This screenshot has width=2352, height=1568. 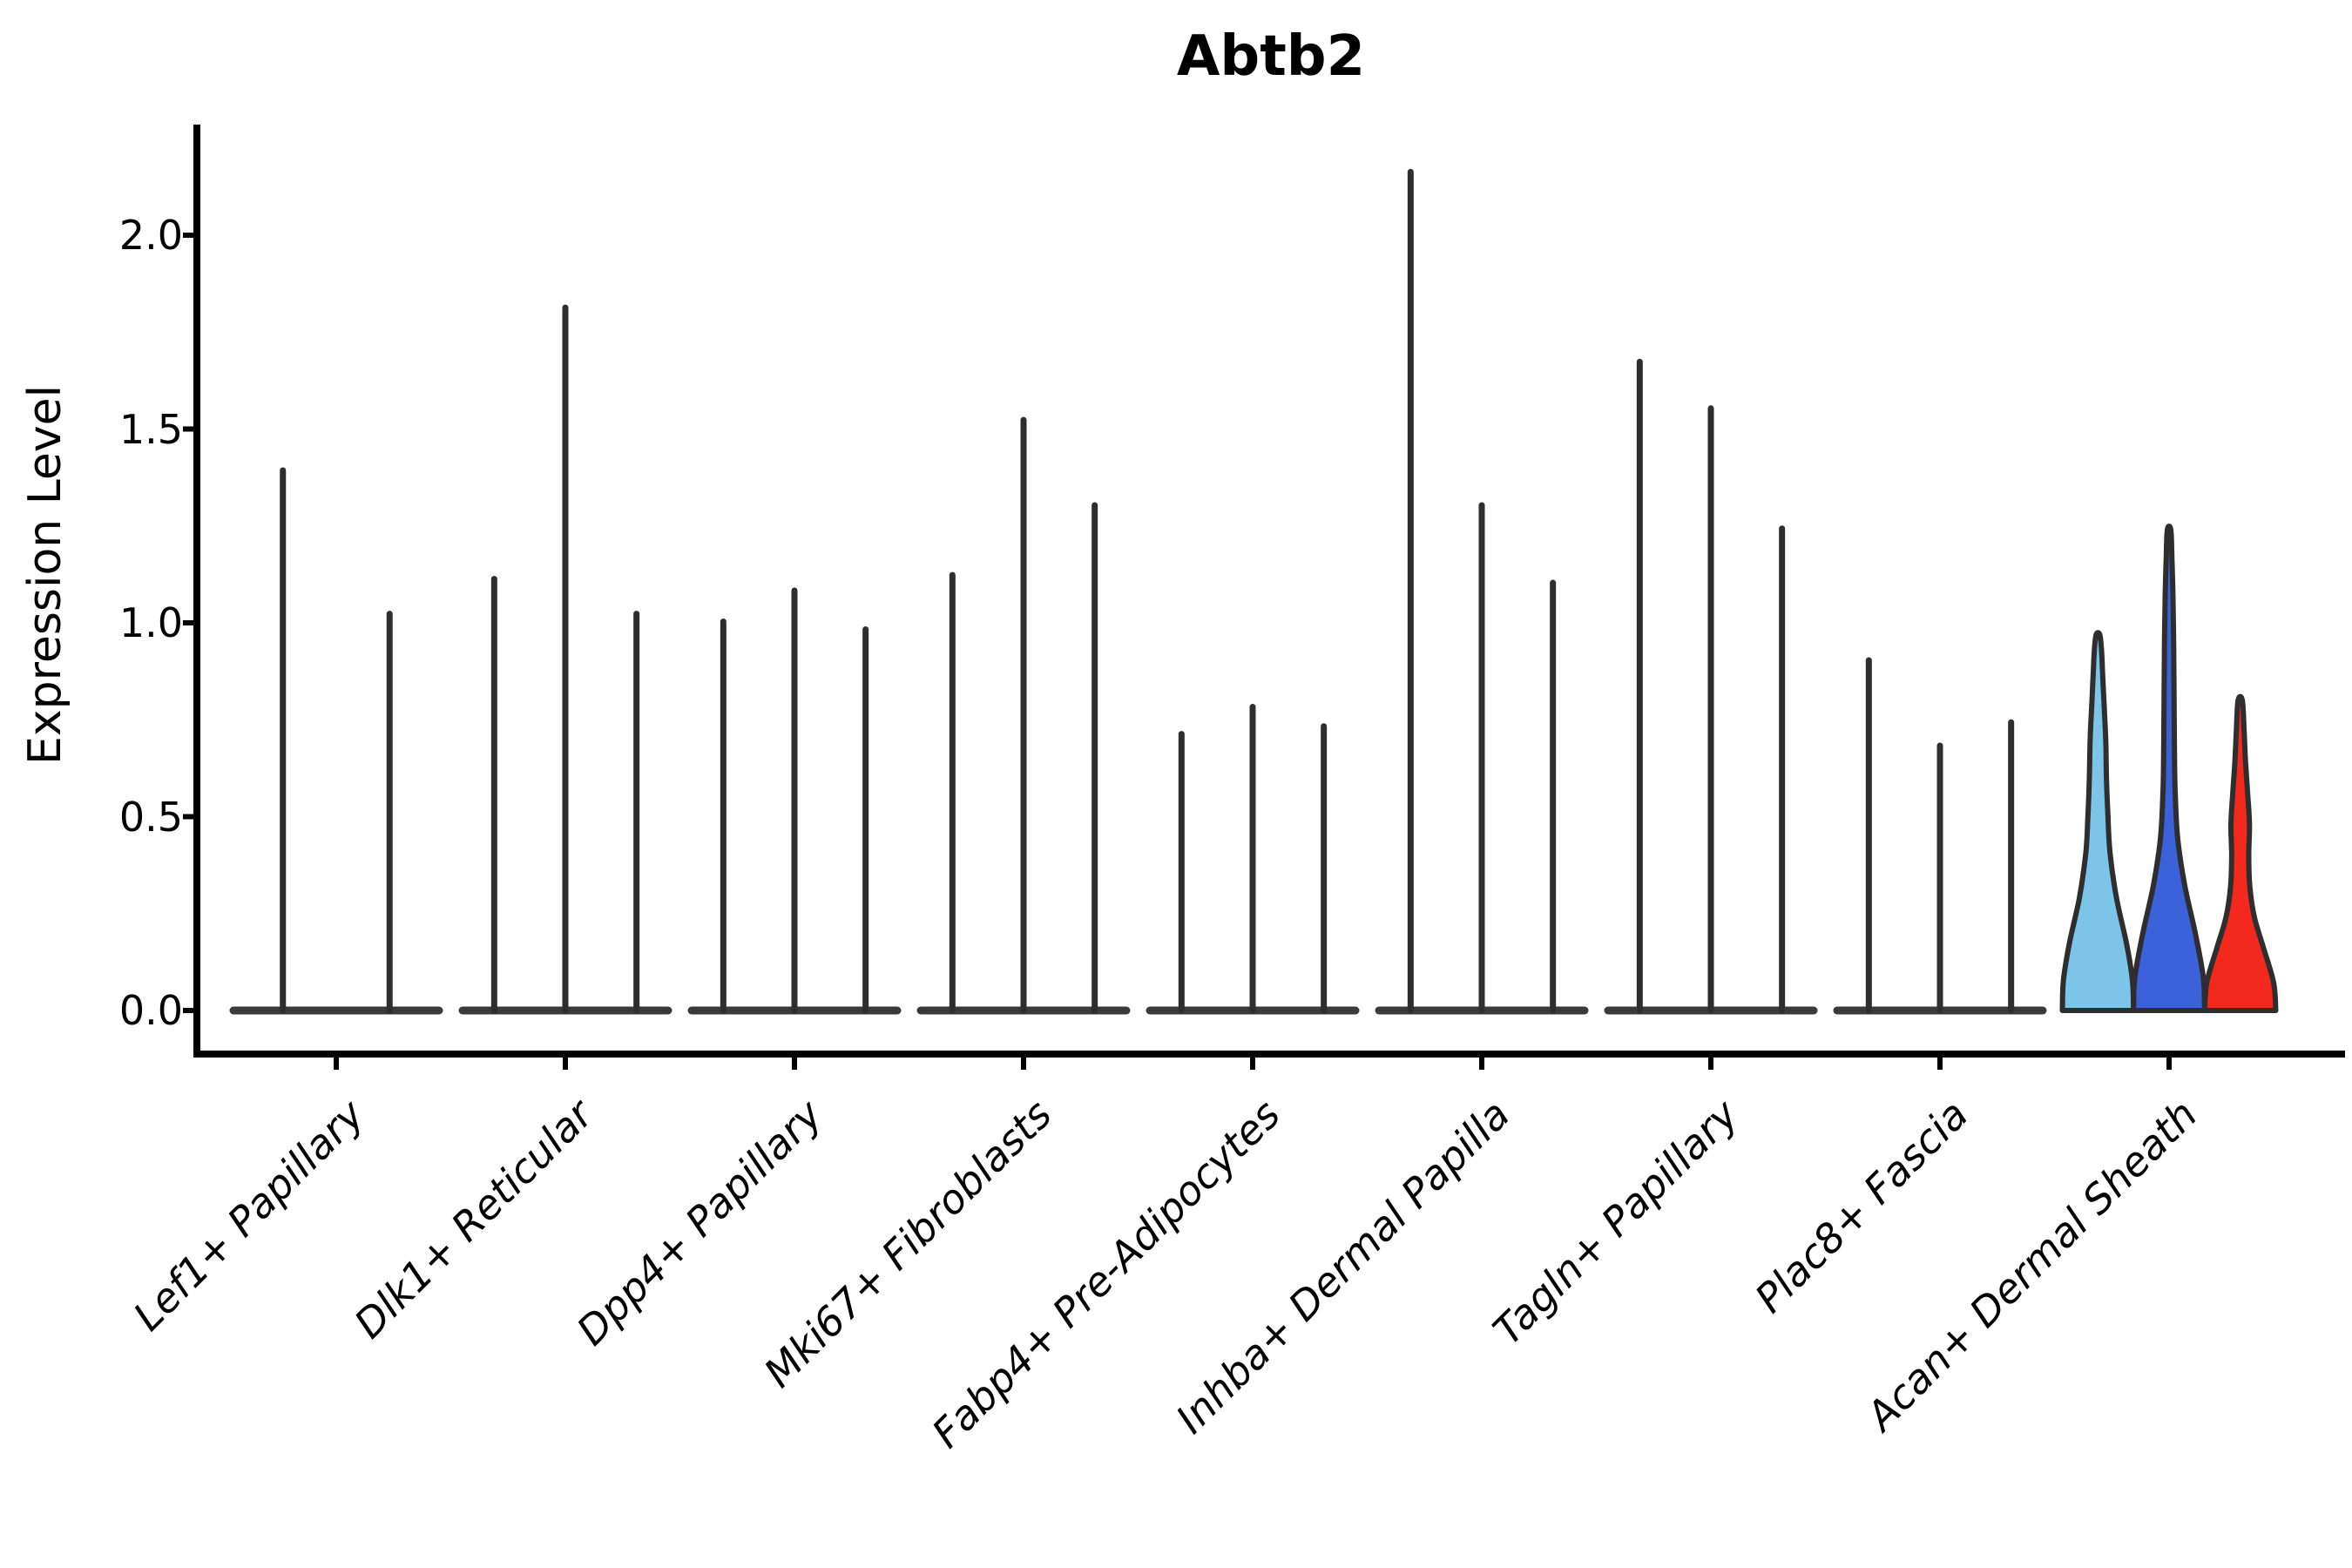 What do you see at coordinates (336, 1011) in the screenshot?
I see `violin-baseline` at bounding box center [336, 1011].